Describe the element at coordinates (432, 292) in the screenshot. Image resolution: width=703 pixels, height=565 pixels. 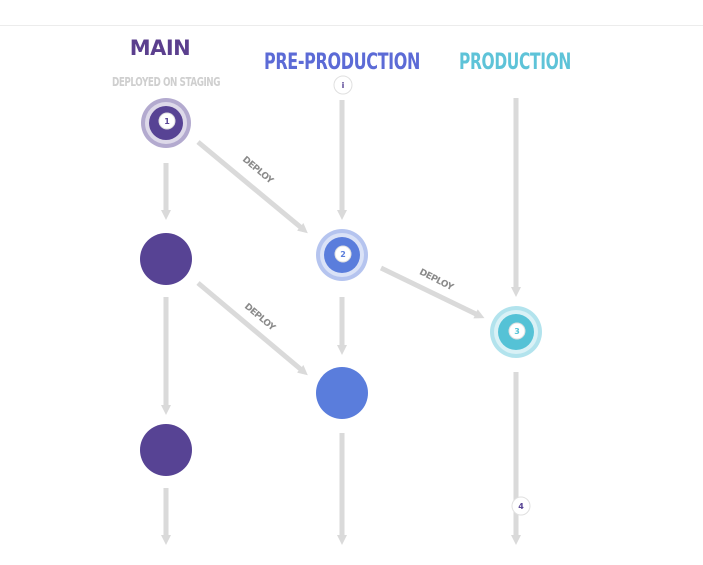
I see `deploy-arrow-preprod-to-prod` at that location.